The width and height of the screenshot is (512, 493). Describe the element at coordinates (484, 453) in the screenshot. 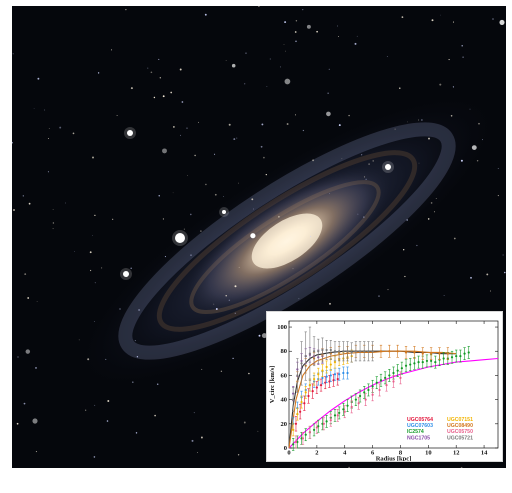

I see `x-tick-label: 14` at that location.